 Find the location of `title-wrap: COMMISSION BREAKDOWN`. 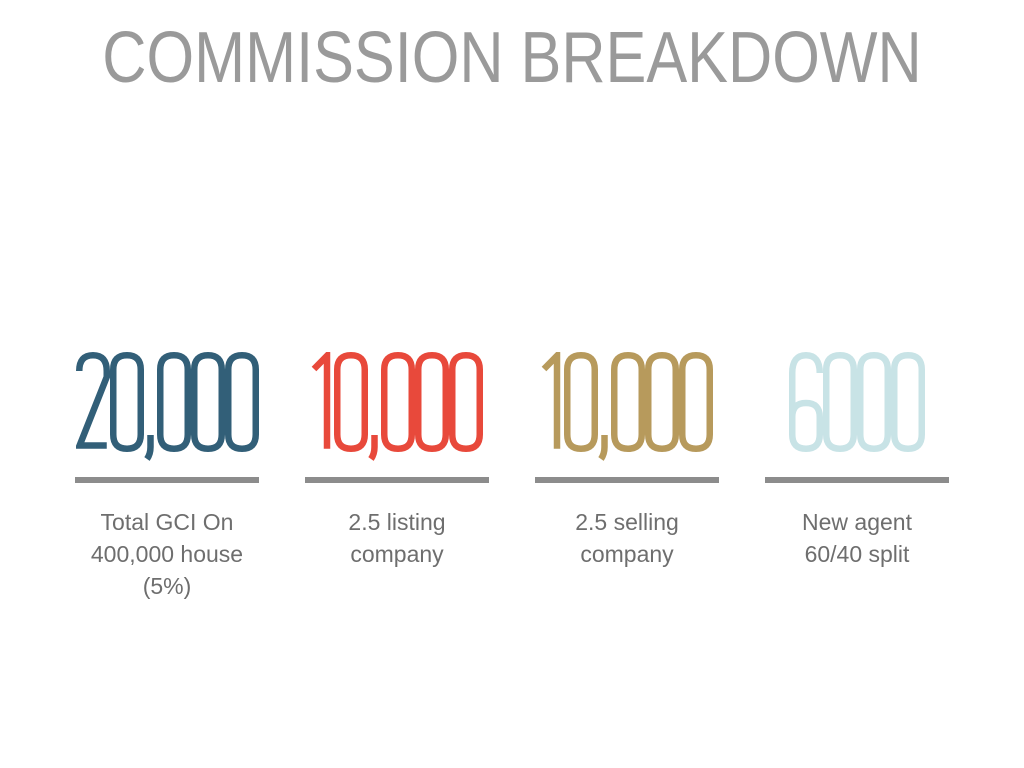

title-wrap: COMMISSION BREAKDOWN is located at coordinates (512, 58).